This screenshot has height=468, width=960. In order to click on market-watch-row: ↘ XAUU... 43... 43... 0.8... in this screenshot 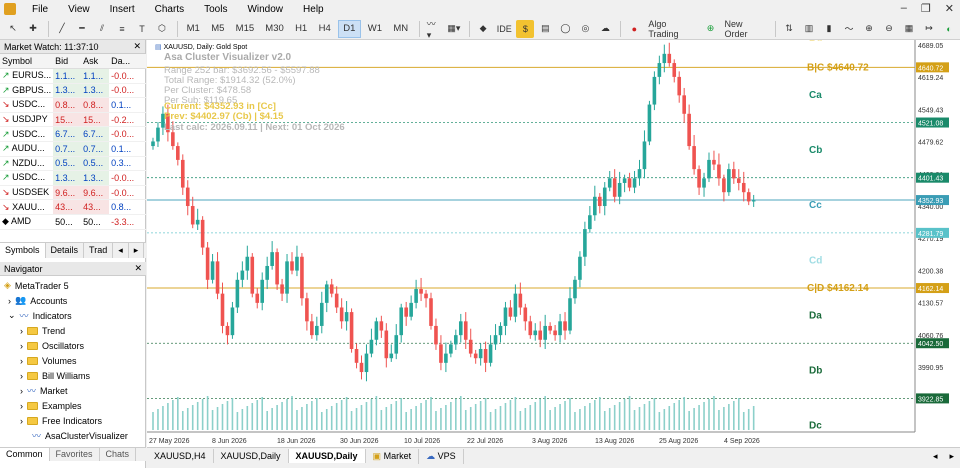, I will do `click(73, 207)`.